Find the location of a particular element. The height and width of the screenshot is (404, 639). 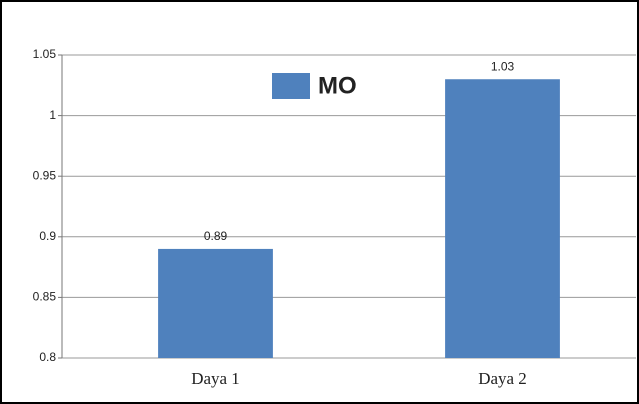

y-tick-label: 0.9 is located at coordinates (47, 236).